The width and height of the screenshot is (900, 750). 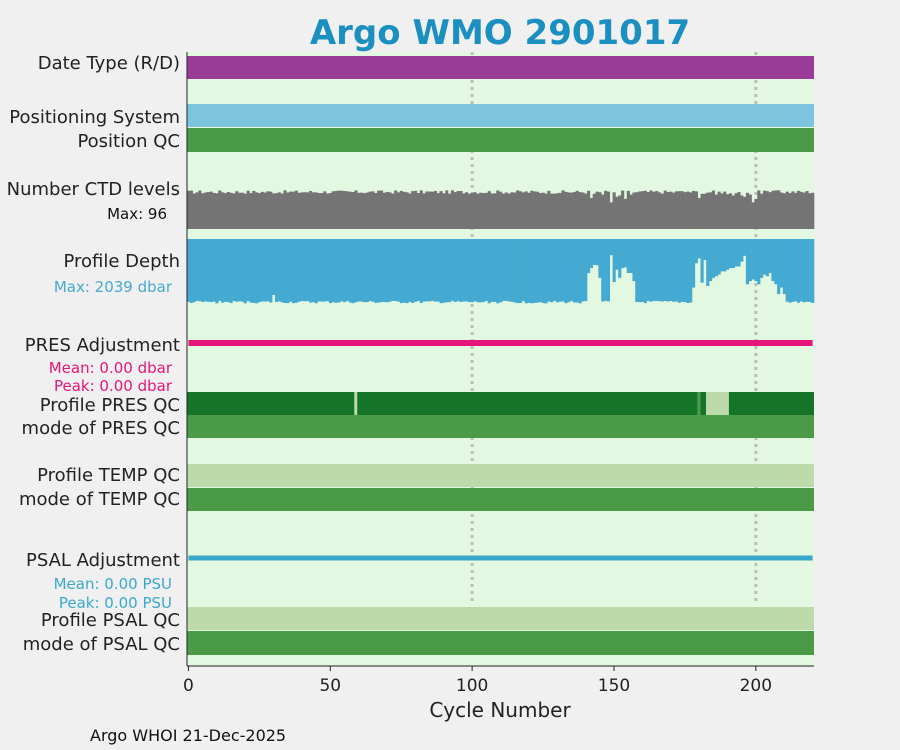 I want to click on ctd-levels-max-label: Max: 96, so click(x=137, y=214).